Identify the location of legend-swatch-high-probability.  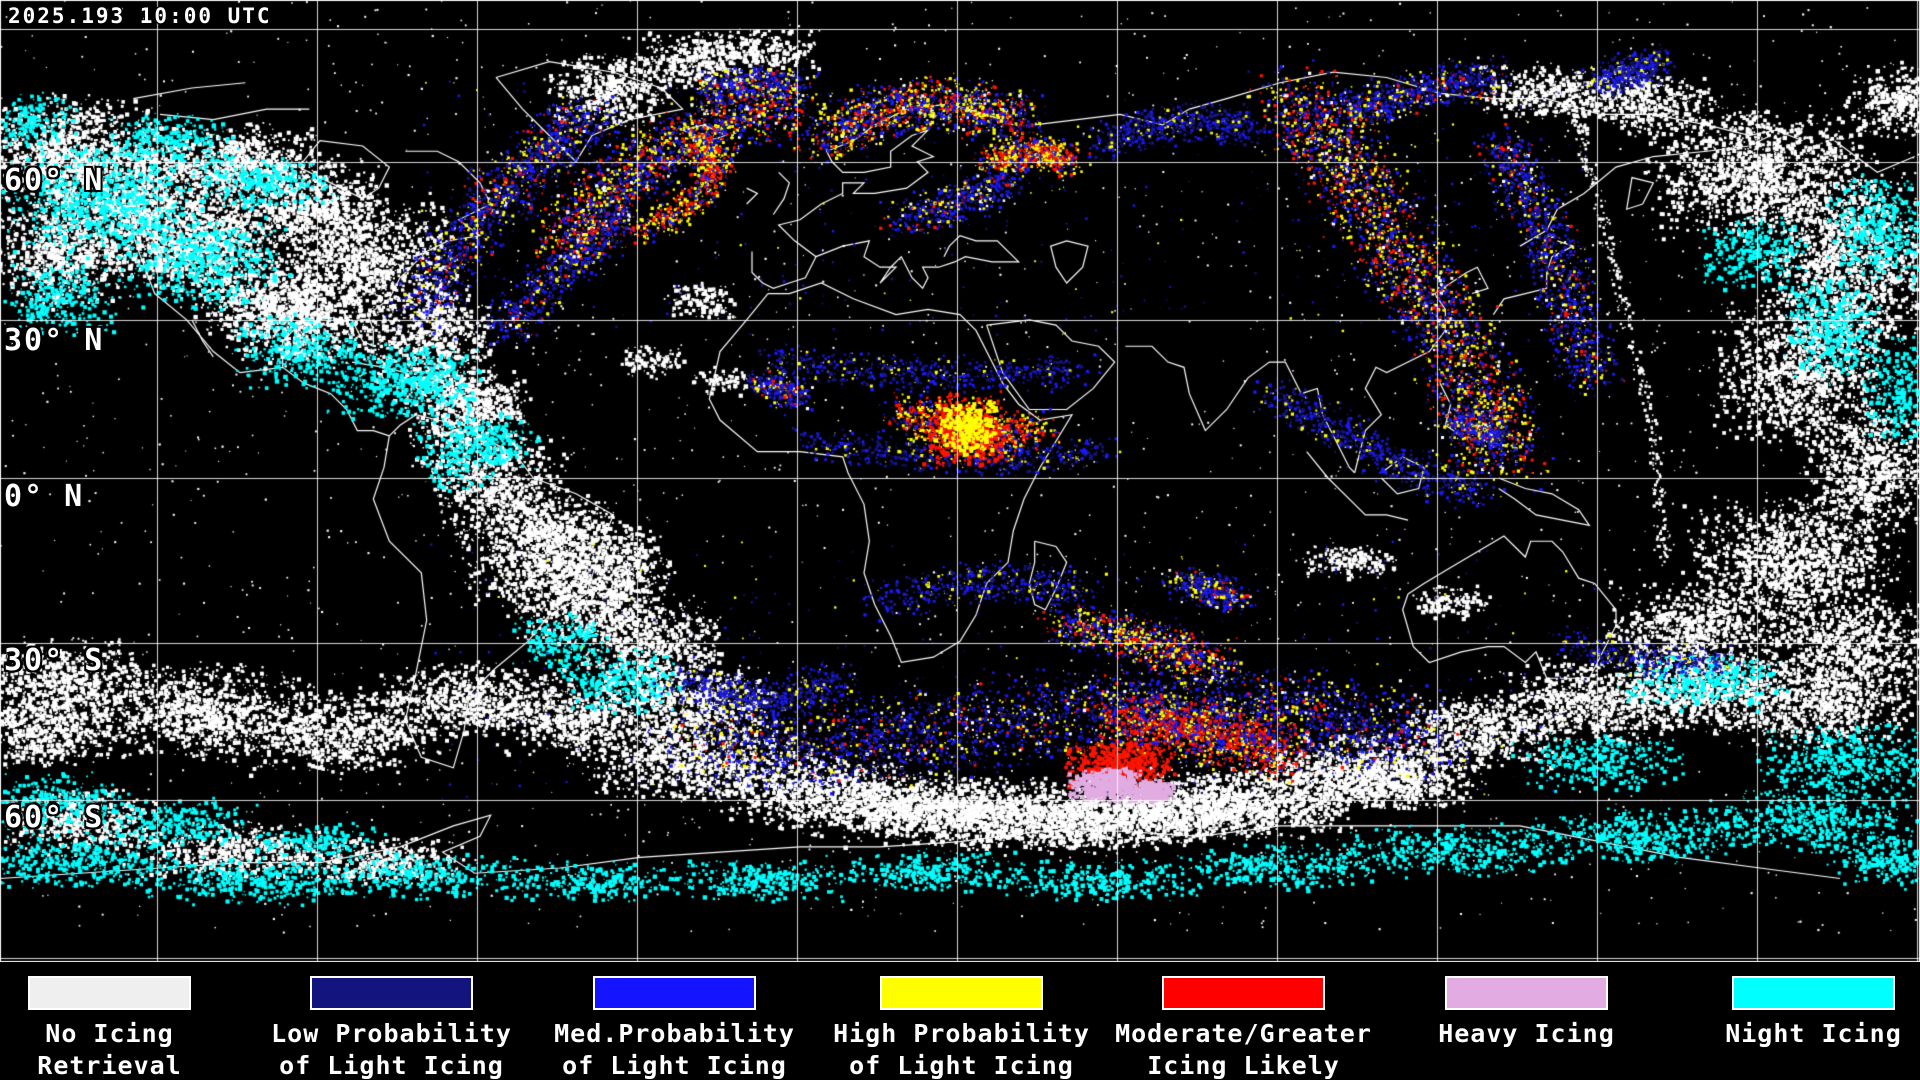
(961, 993).